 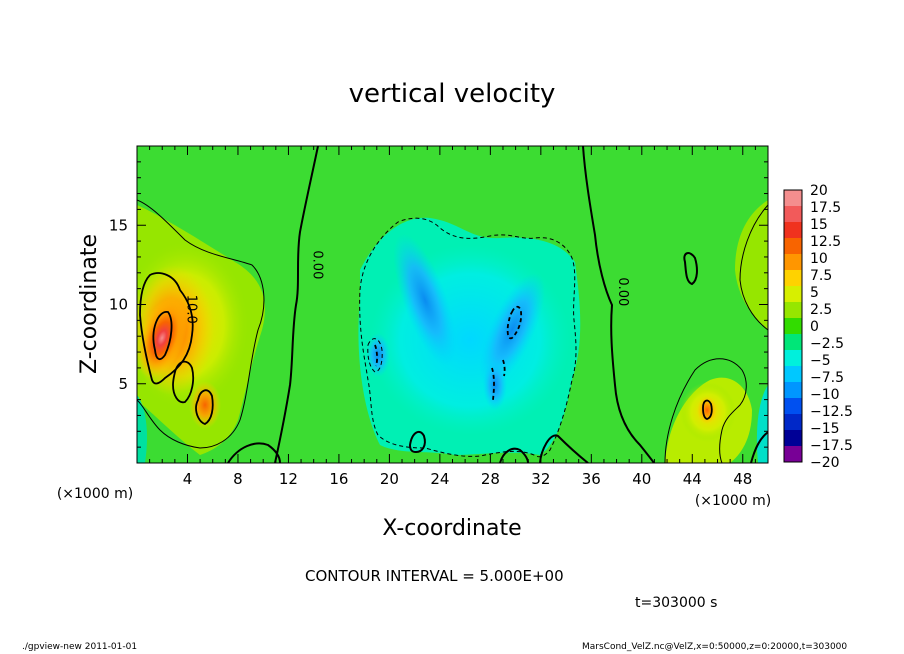 What do you see at coordinates (825, 395) in the screenshot?
I see `colorbar-label: −10` at bounding box center [825, 395].